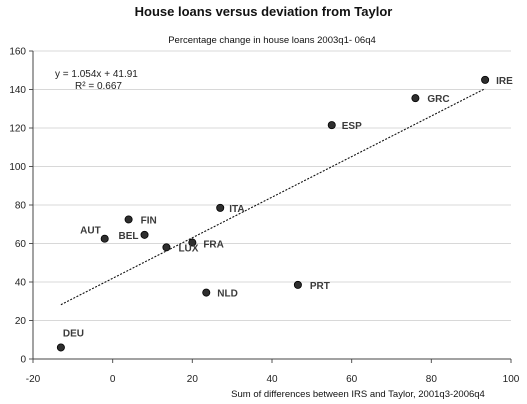 This screenshot has height=404, width=527. Describe the element at coordinates (21, 206) in the screenshot. I see `y-tick-label: 80` at that location.